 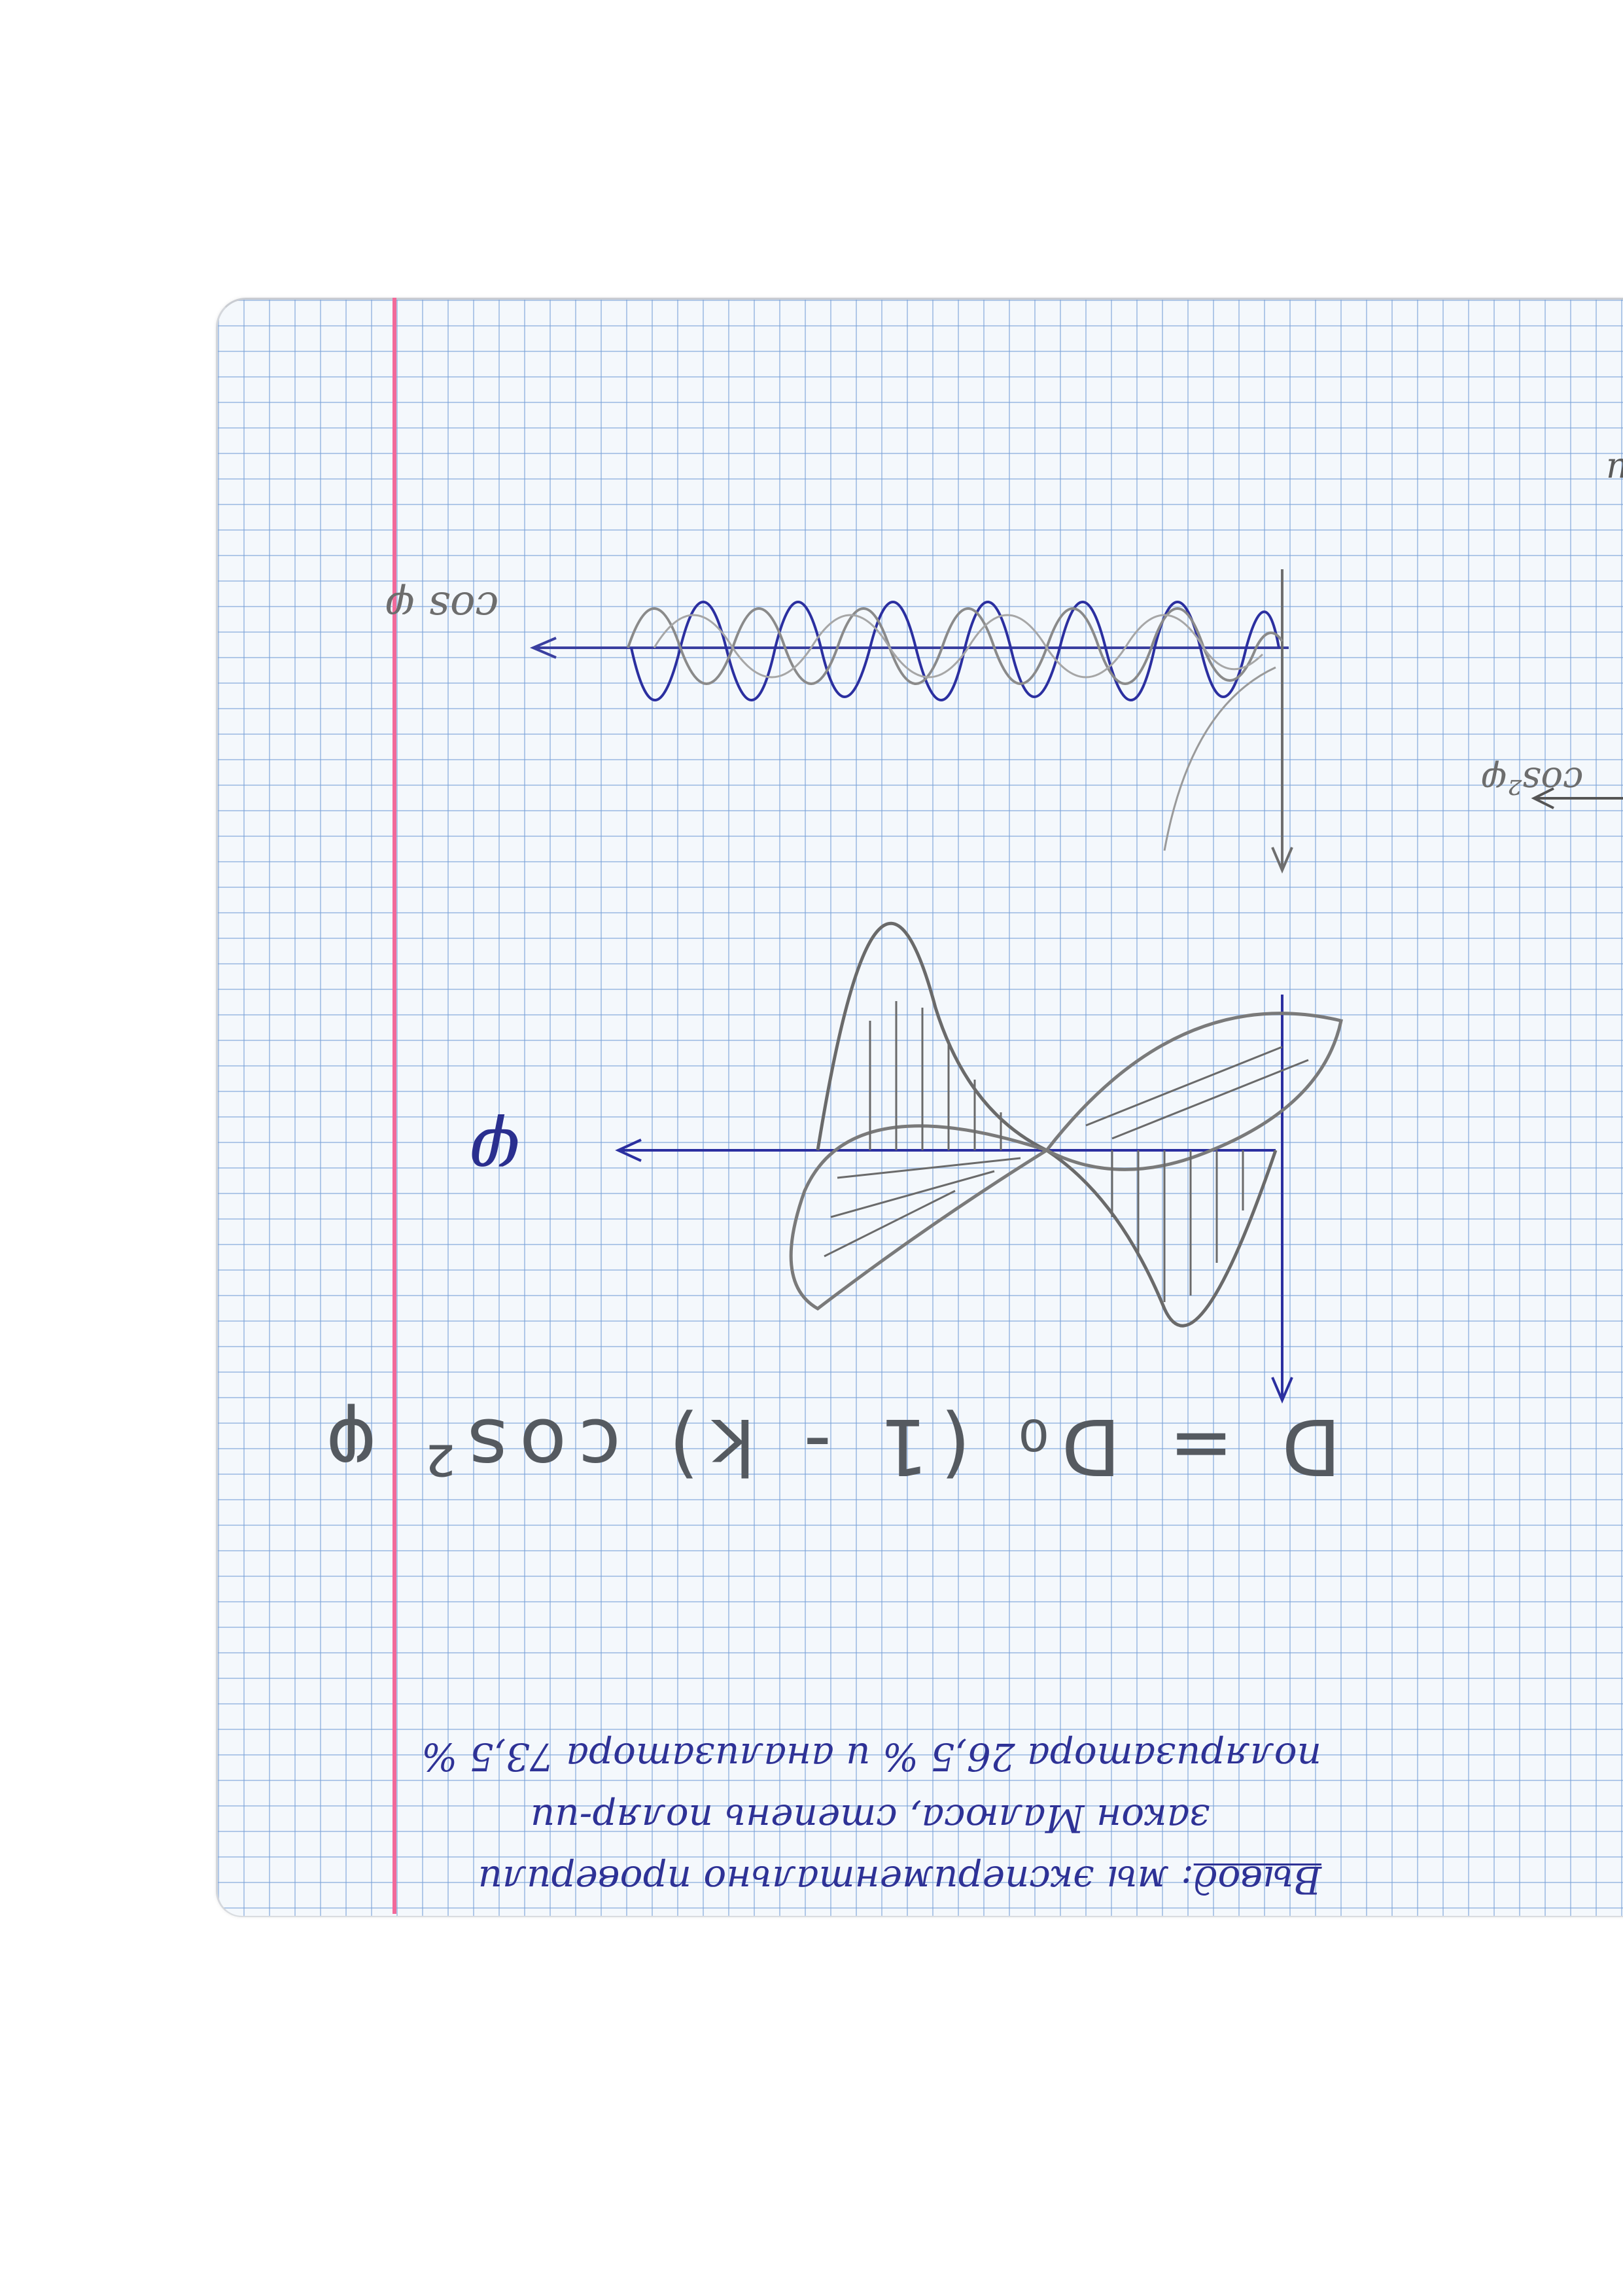 I want to click on conclusion-line-2: закон Малюса, степень поляр-ии, so click(x=870, y=1819).